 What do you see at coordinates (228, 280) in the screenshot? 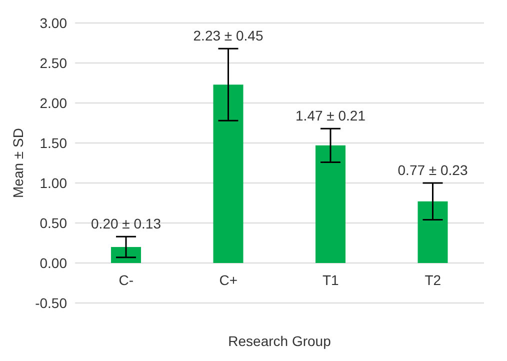
I see `x-tick-label: C+` at bounding box center [228, 280].